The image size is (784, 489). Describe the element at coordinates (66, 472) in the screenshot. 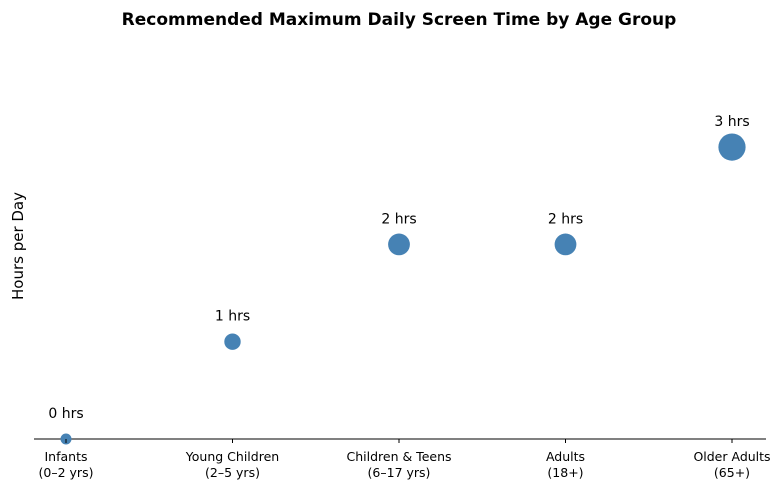

I see `x-tick-label: (0–2 yrs)` at that location.